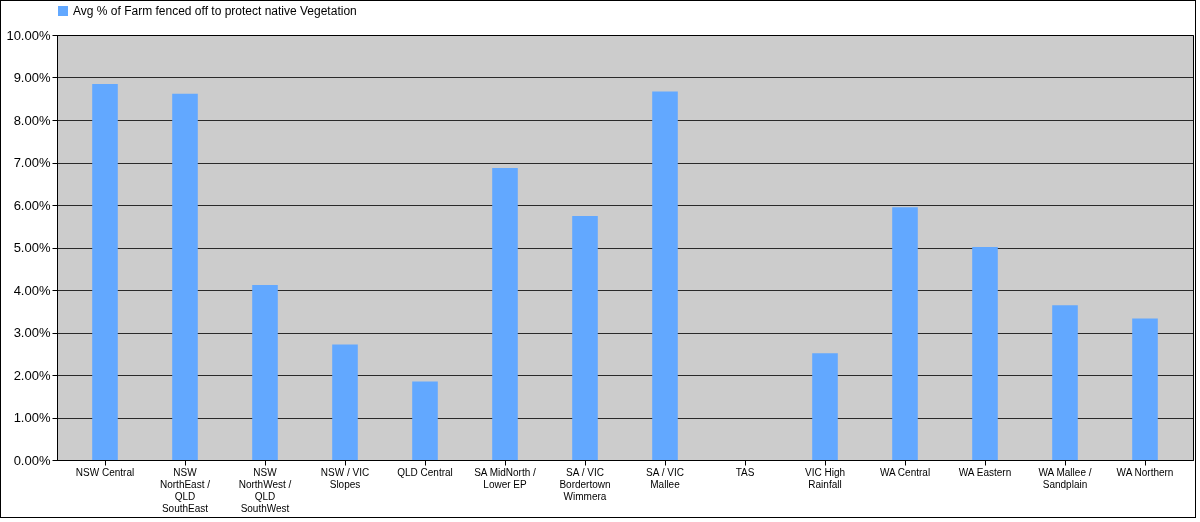  I want to click on x-tick-label: QLD Central, so click(425, 472).